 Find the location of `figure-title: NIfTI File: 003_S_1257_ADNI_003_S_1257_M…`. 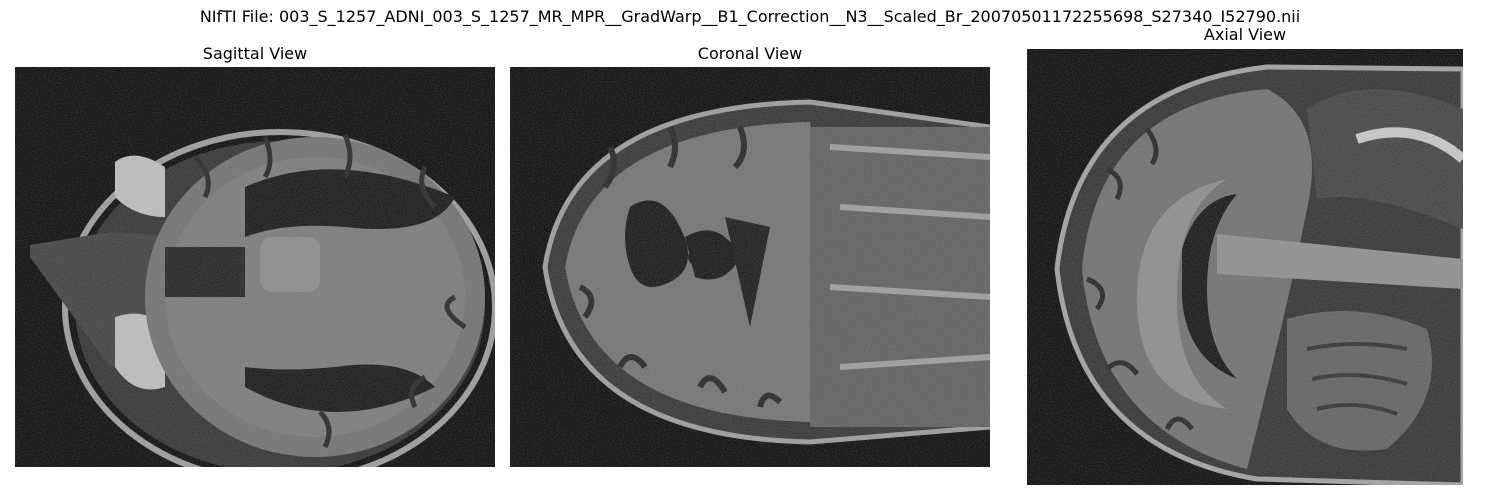

figure-title: NIfTI File: 003_S_1257_ADNI_003_S_1257_M… is located at coordinates (750, 16).